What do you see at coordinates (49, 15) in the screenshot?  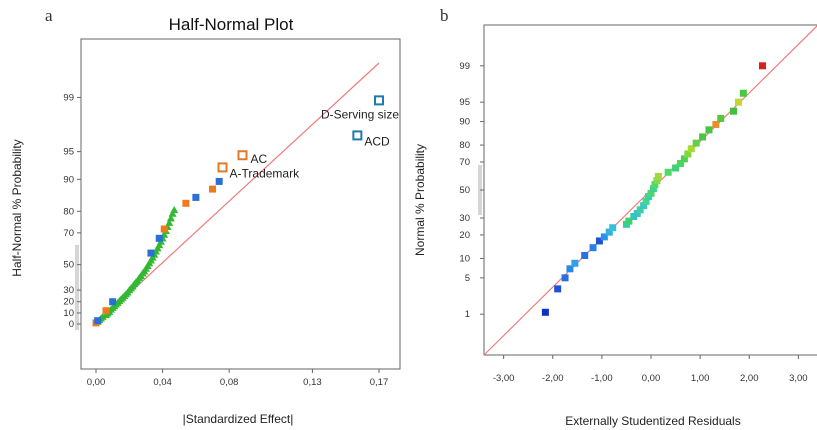 I see `panel-a-letter: a` at bounding box center [49, 15].